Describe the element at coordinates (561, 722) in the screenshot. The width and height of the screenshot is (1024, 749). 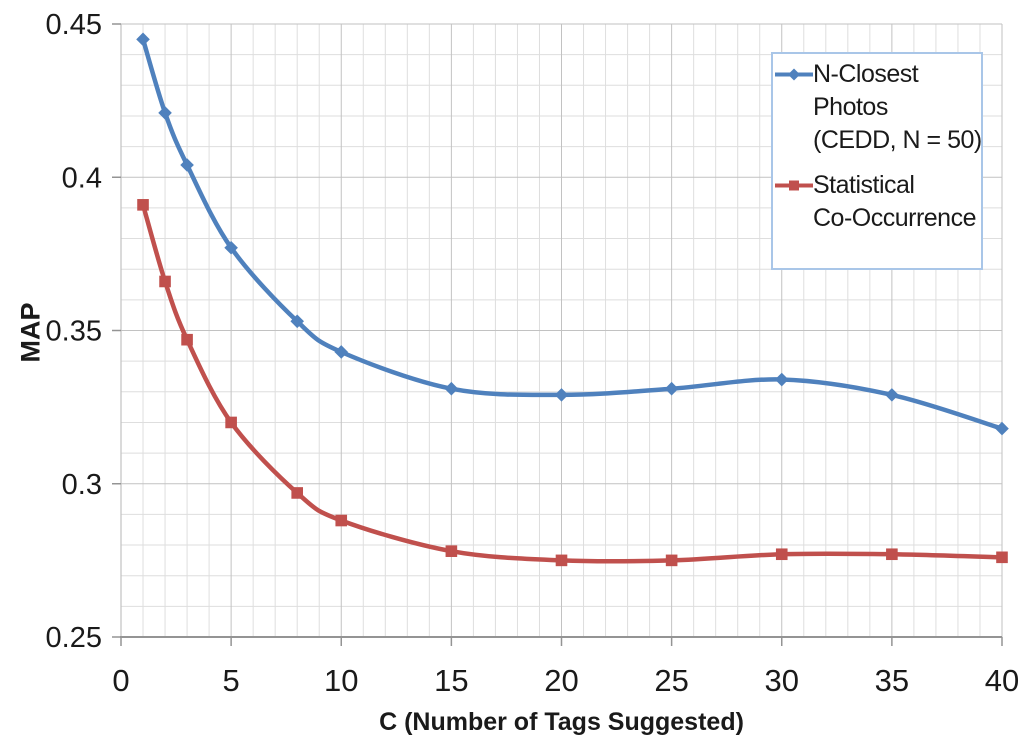
I see `x-axis-title: C (Number of Tags Suggested)` at that location.